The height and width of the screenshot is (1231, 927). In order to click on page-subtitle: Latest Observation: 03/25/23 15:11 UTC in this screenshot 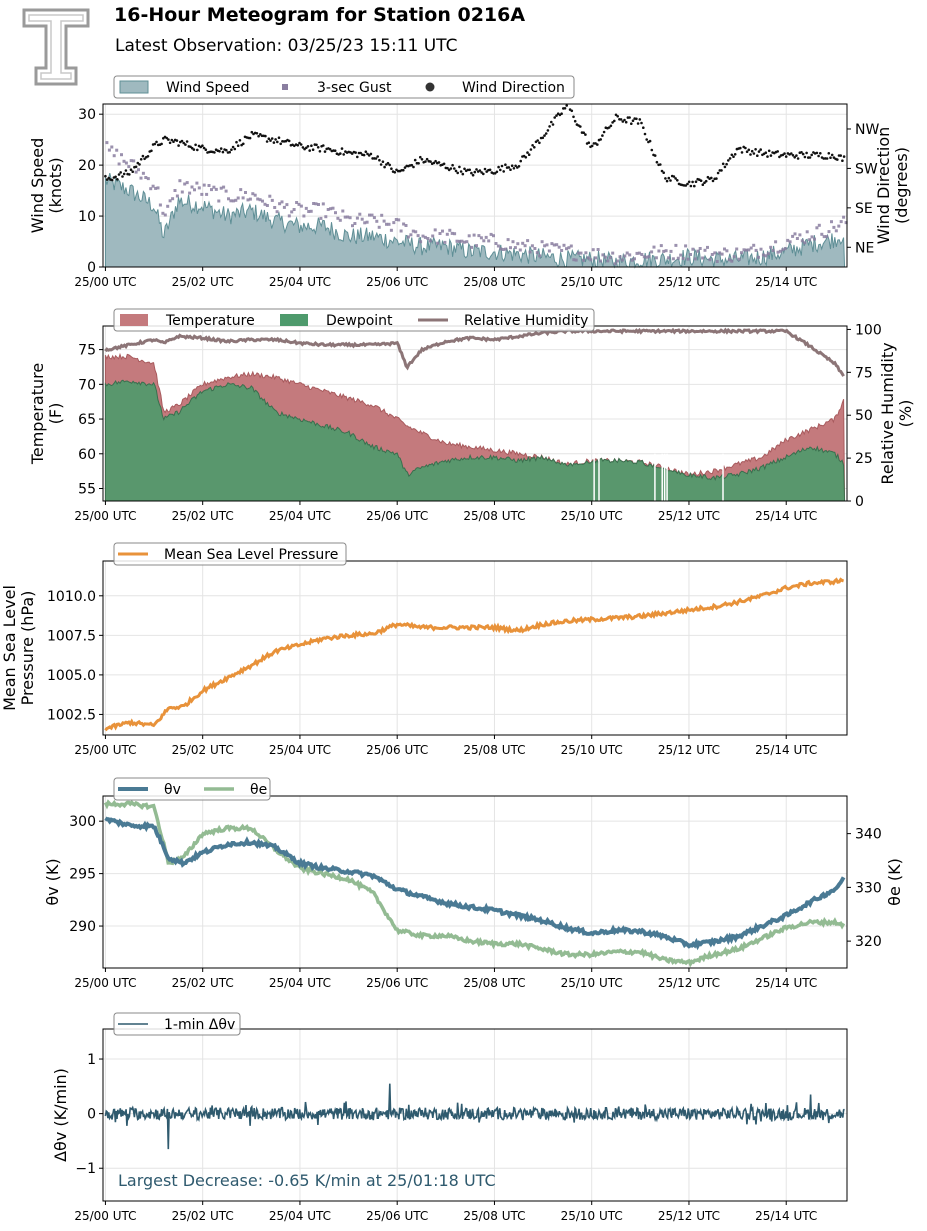, I will do `click(286, 46)`.